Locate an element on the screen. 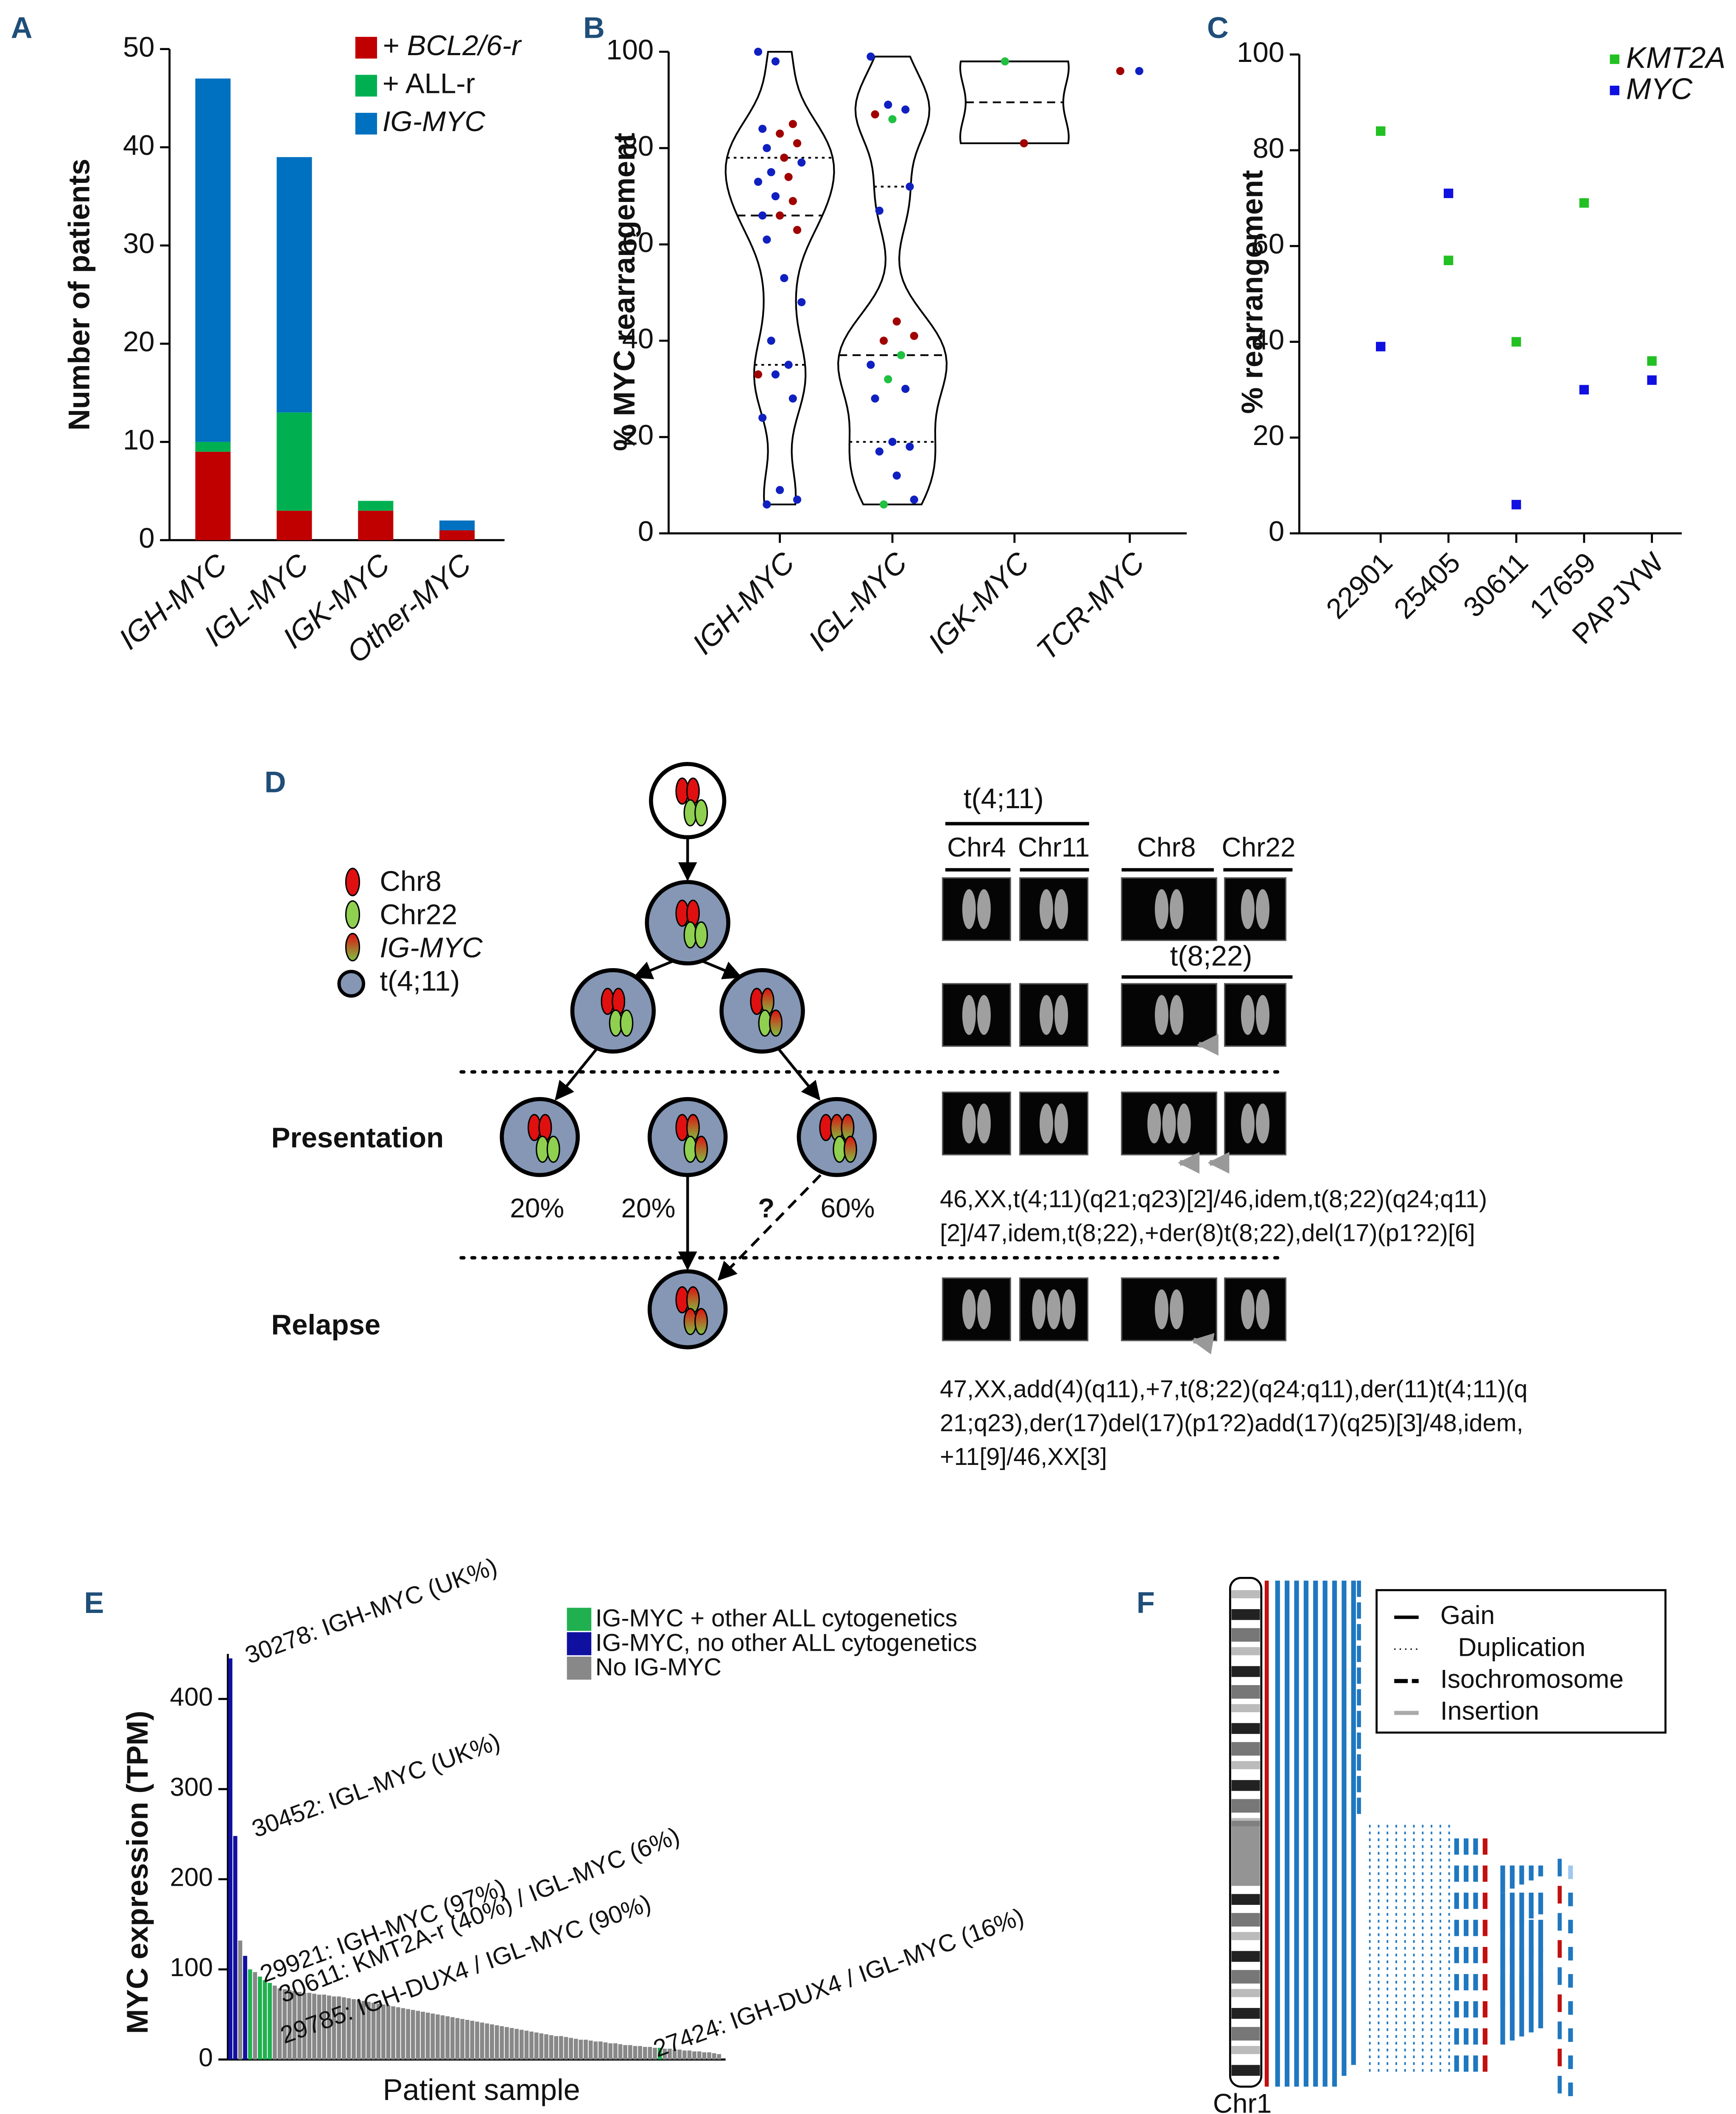 This screenshot has width=1736, height=2114. x-tick-label: 25405 is located at coordinates (1427, 585).